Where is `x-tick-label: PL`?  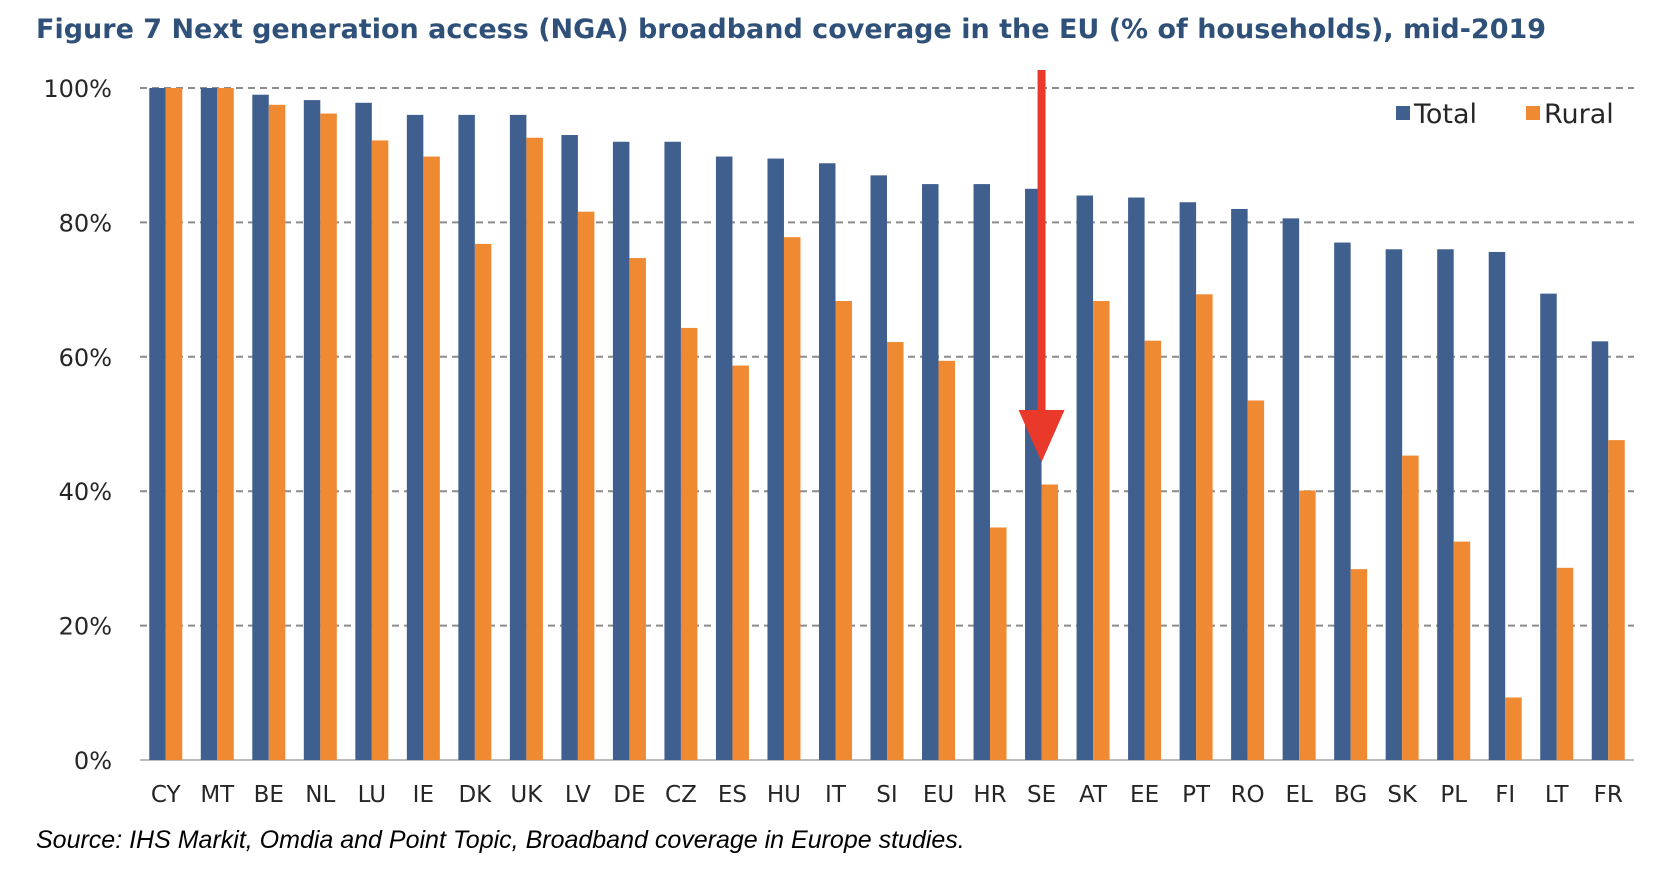
x-tick-label: PL is located at coordinates (1453, 795).